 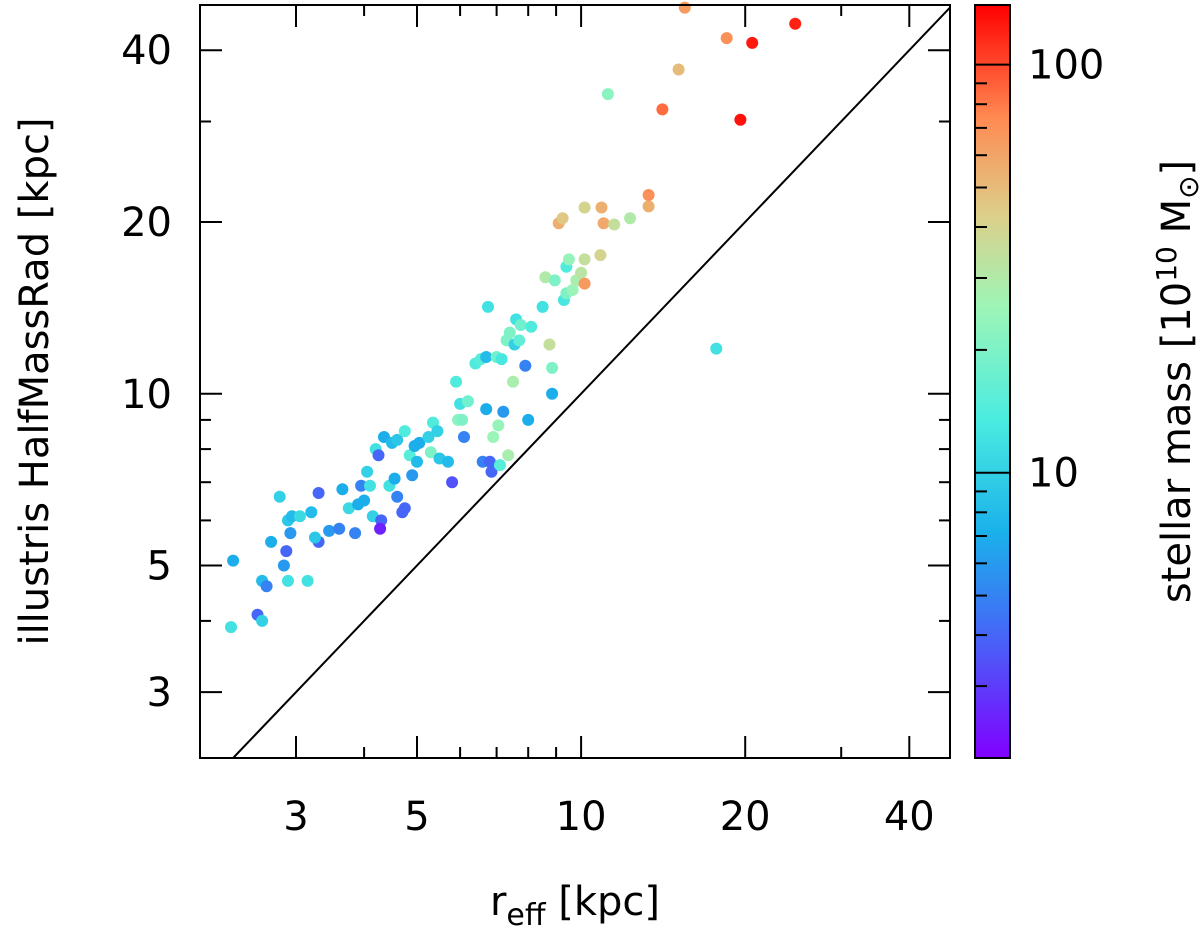 I want to click on x-tick-label: 20, so click(x=745, y=817).